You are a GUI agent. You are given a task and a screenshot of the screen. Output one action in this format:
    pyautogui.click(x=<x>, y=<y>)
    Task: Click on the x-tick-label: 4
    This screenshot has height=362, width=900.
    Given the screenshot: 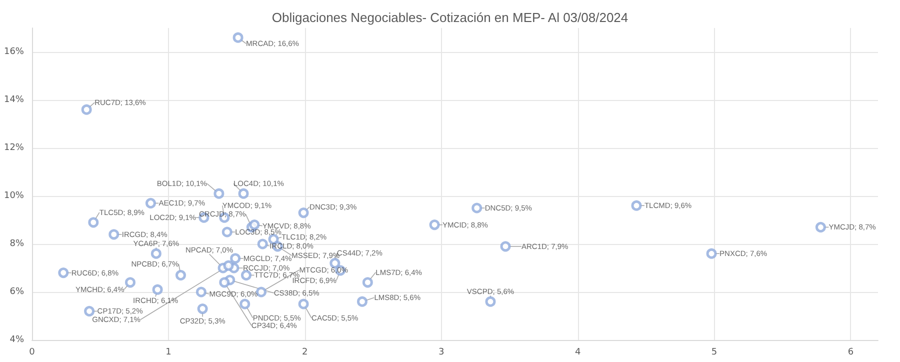 What is the action you would take?
    pyautogui.click(x=577, y=353)
    